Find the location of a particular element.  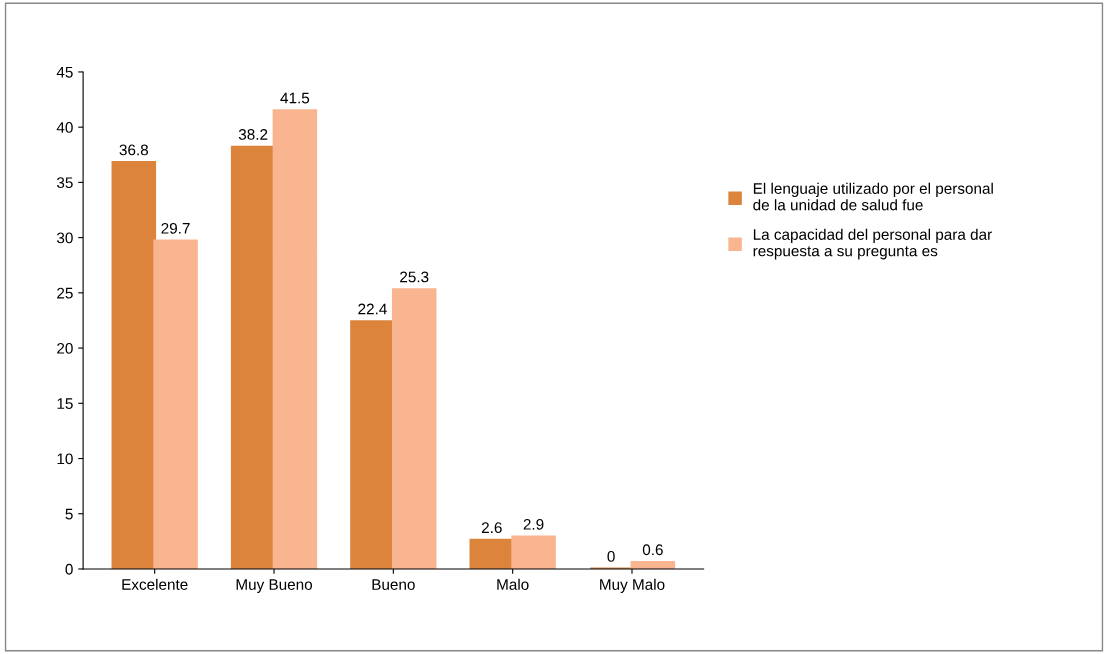

x-tick-label: Excelente is located at coordinates (155, 584).